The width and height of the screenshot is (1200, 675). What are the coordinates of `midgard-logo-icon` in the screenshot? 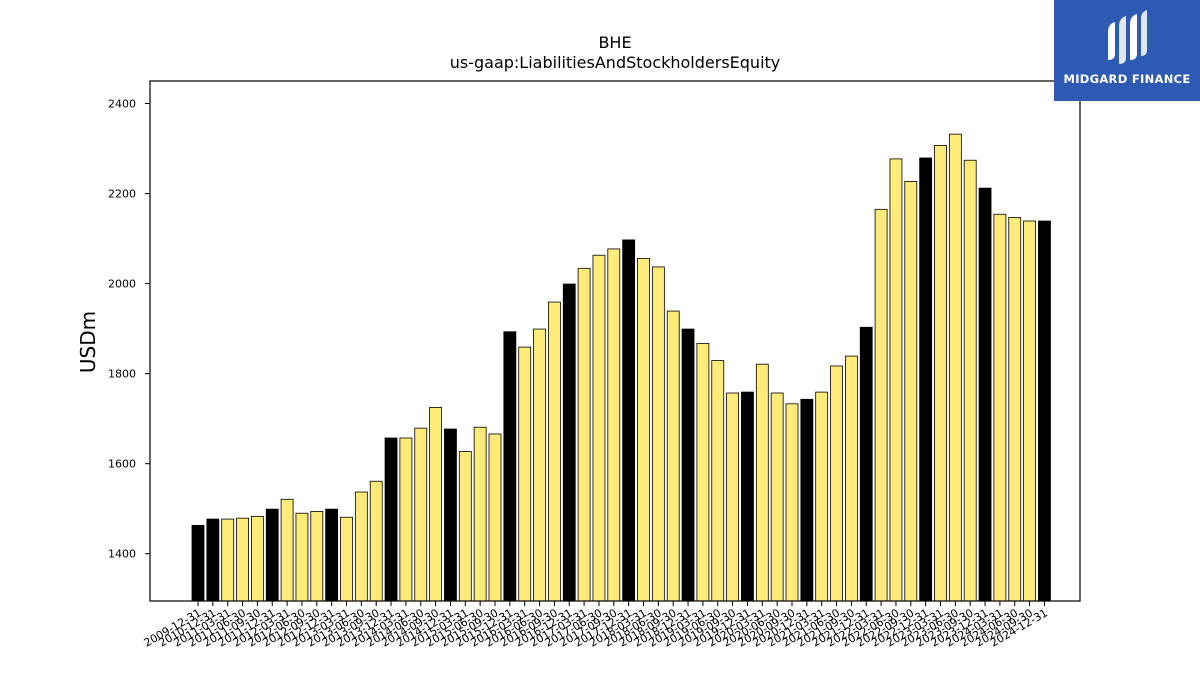 It's located at (1127, 37).